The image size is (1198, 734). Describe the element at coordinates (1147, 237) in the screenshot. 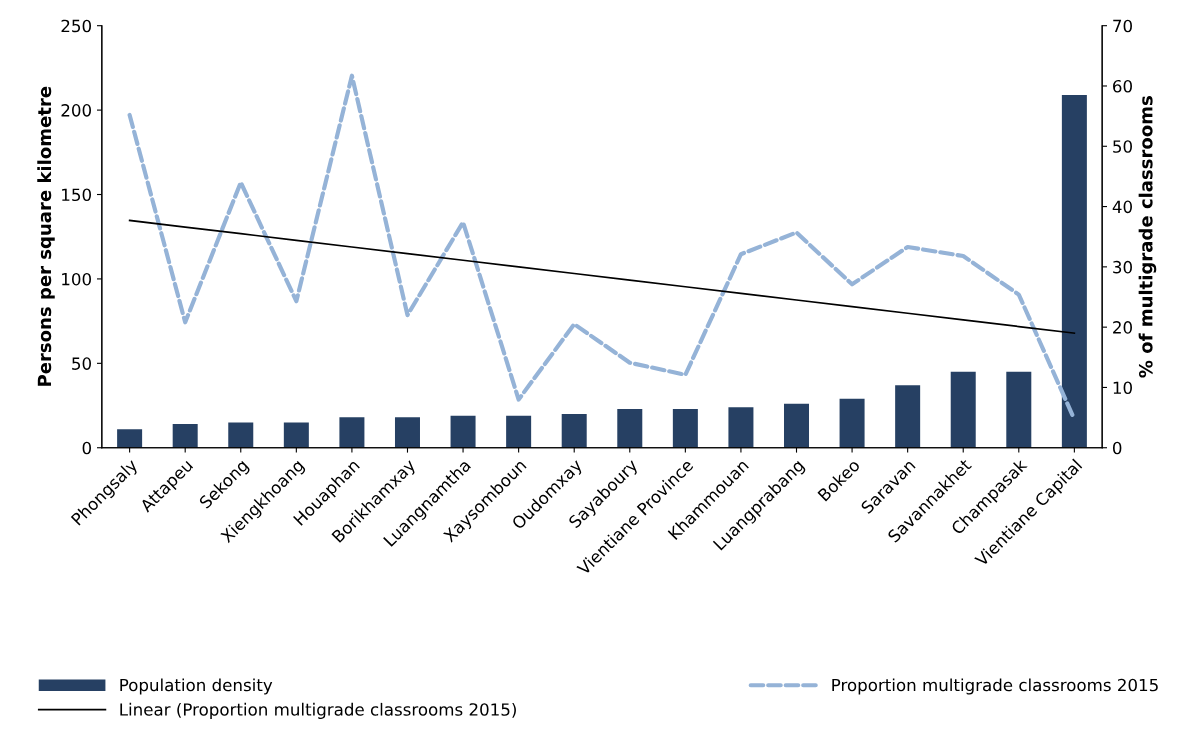

I see `y2-axis-title: % of multigrade classrooms` at that location.